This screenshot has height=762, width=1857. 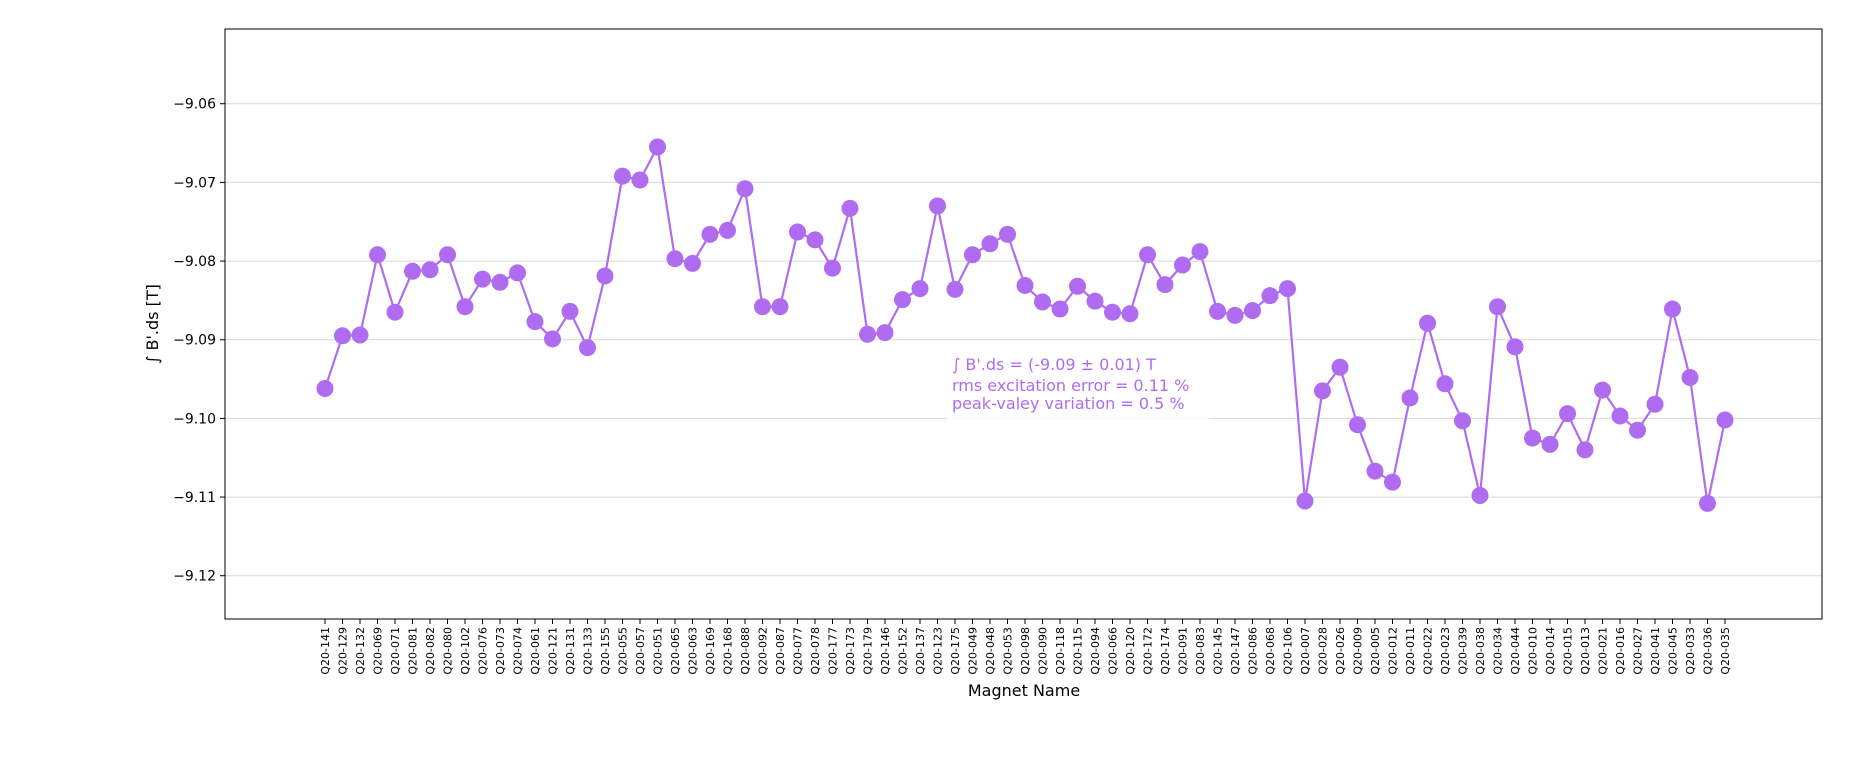 What do you see at coordinates (152, 324) in the screenshot?
I see `y-axis-label: ∫ B'.ds [T]` at bounding box center [152, 324].